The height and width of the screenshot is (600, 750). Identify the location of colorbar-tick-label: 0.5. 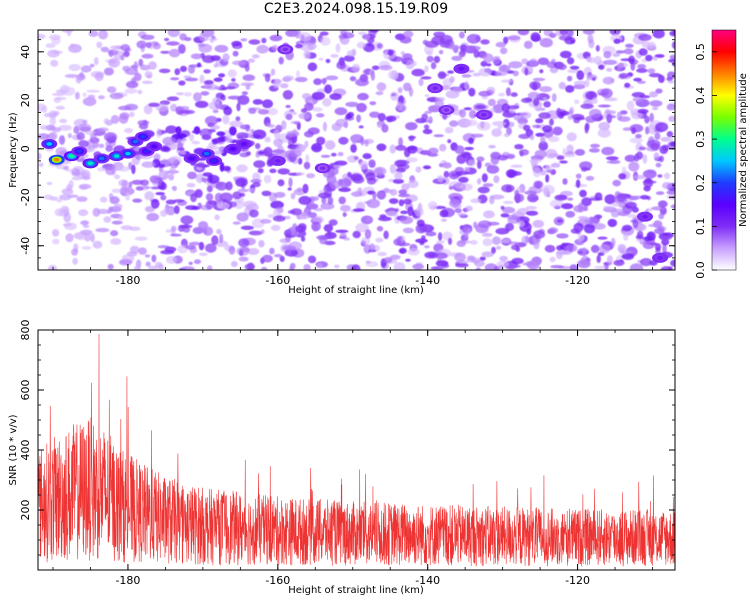
(700, 52).